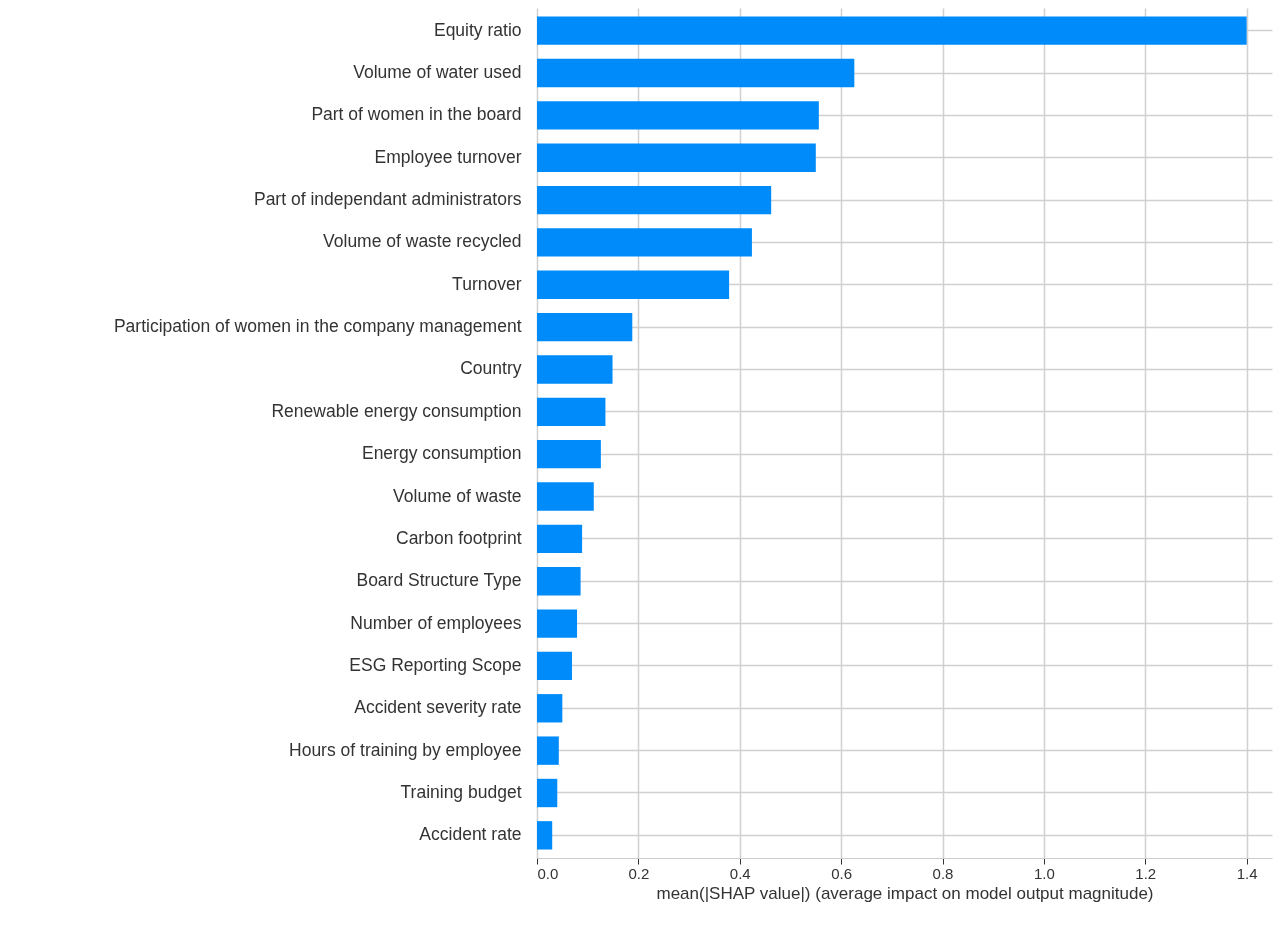  What do you see at coordinates (448, 156) in the screenshot?
I see `y-tick-label: Employee turnover` at bounding box center [448, 156].